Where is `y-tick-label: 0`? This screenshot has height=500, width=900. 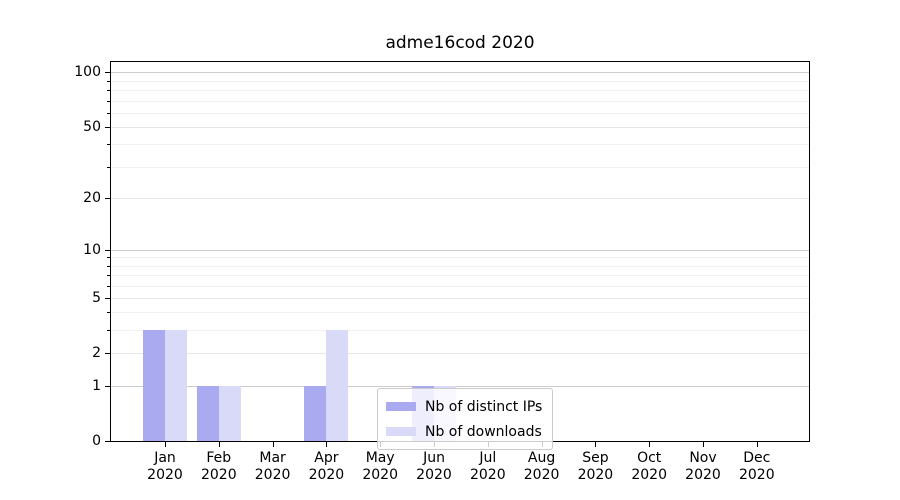
y-tick-label: 0 is located at coordinates (96, 441).